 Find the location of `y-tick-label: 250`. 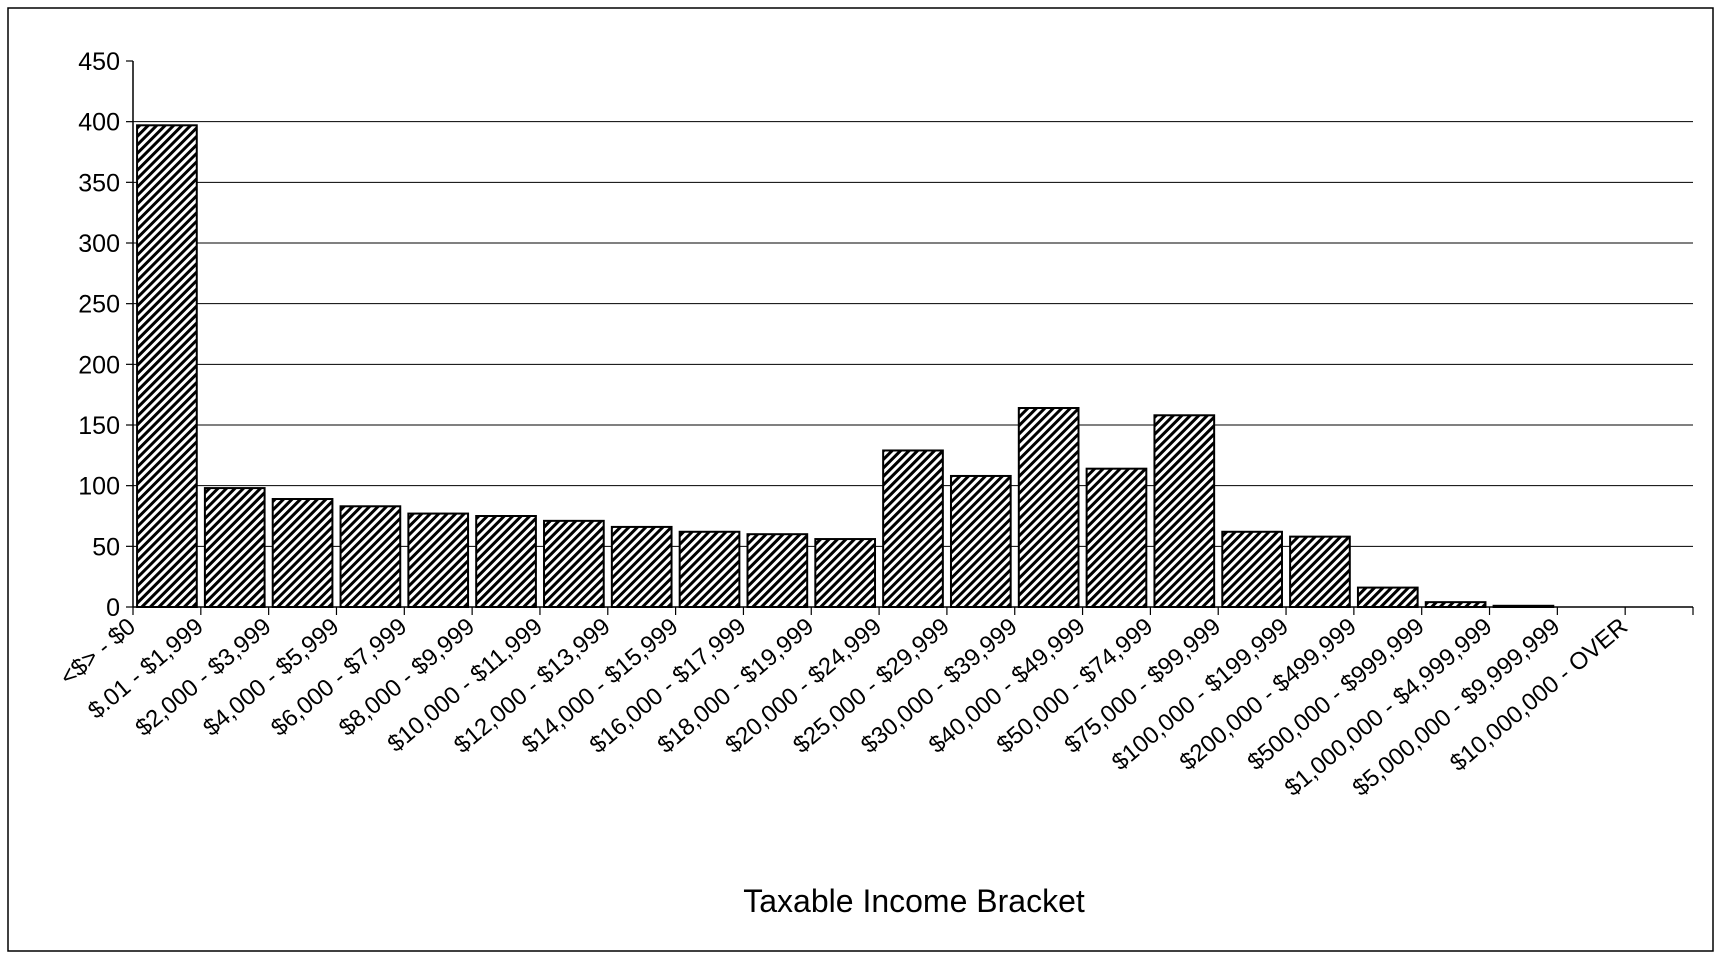

y-tick-label: 250 is located at coordinates (99, 305).